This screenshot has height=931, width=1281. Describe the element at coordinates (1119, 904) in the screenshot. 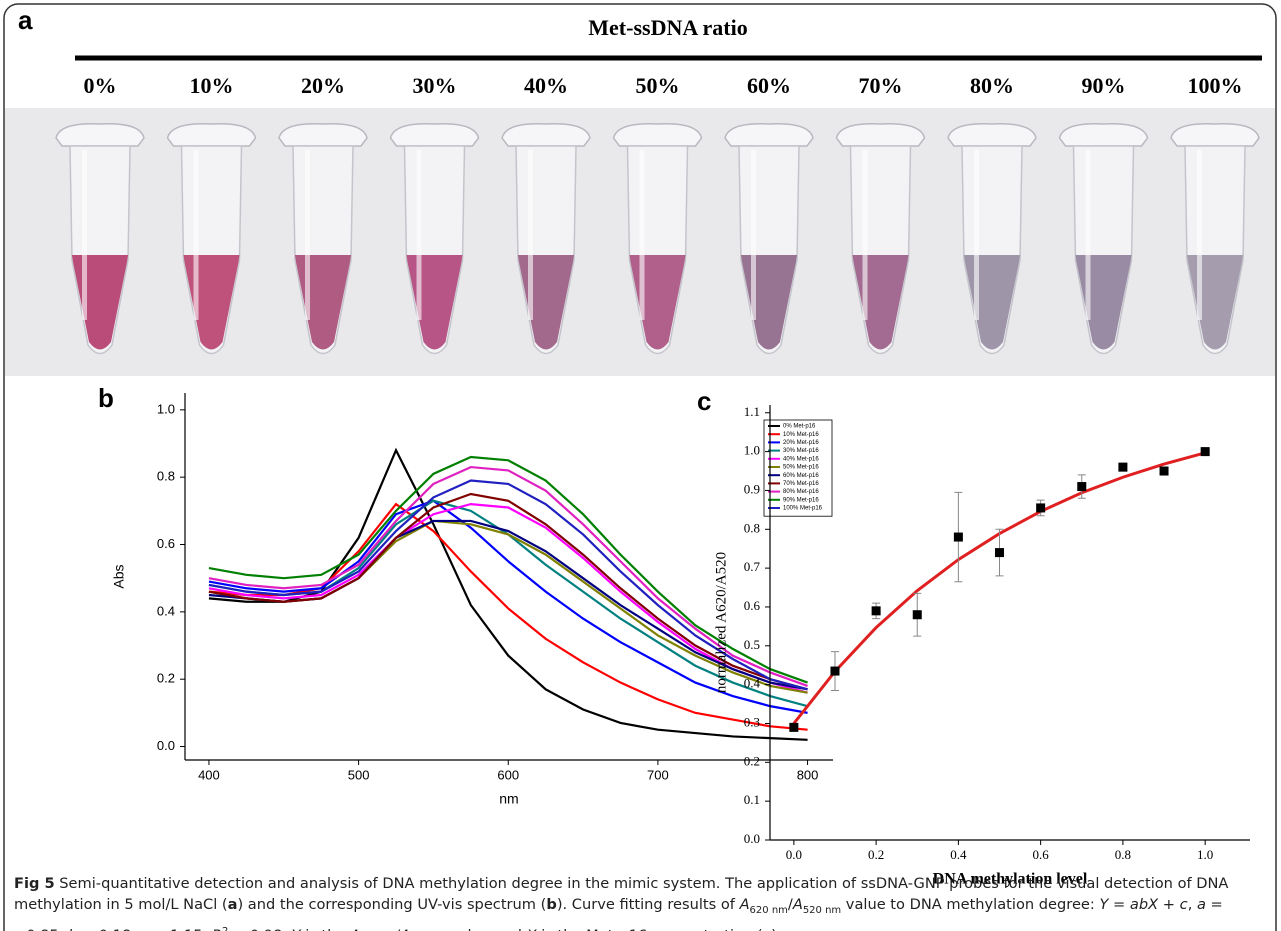

I see `caption-text: =` at that location.